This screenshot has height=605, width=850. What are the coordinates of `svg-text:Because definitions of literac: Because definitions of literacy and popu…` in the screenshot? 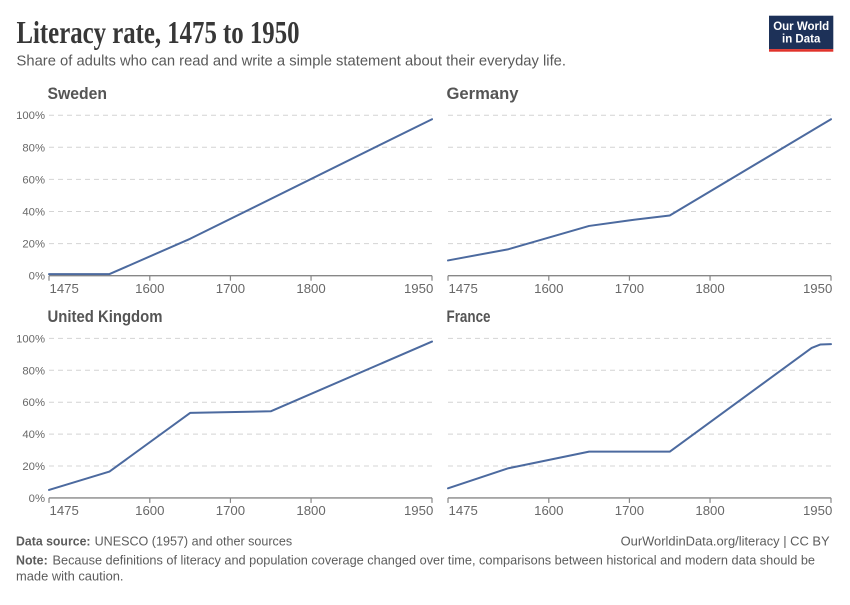 It's located at (434, 560).